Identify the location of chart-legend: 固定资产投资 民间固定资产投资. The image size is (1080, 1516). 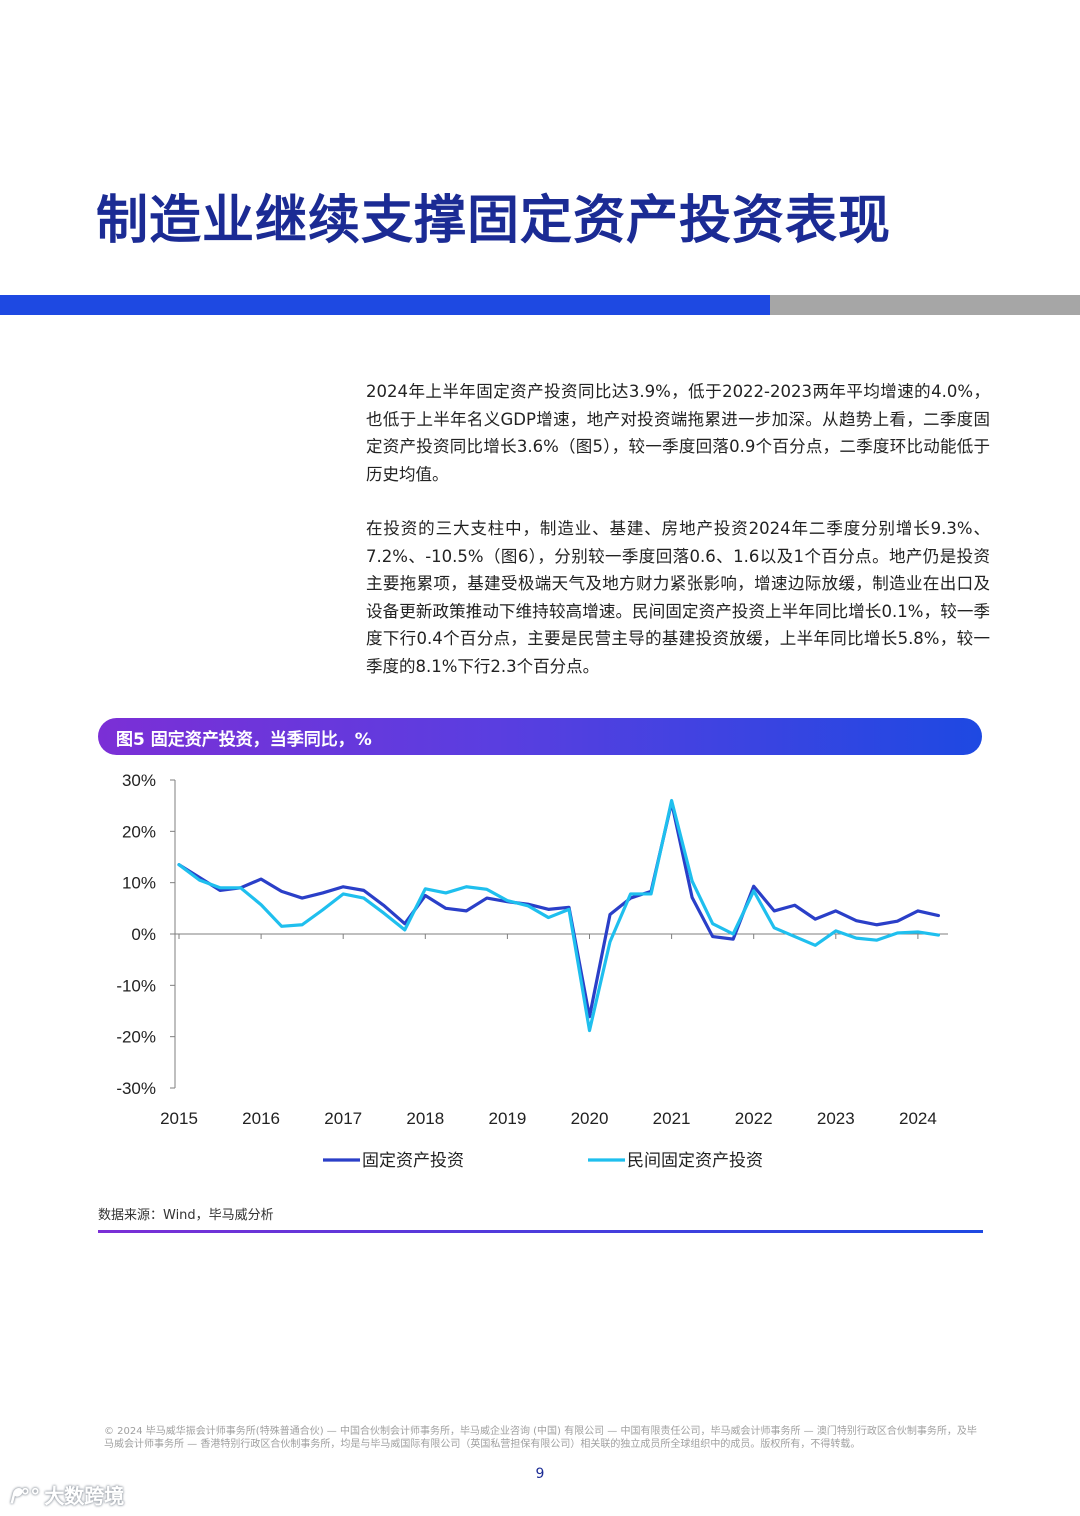
(543, 1161).